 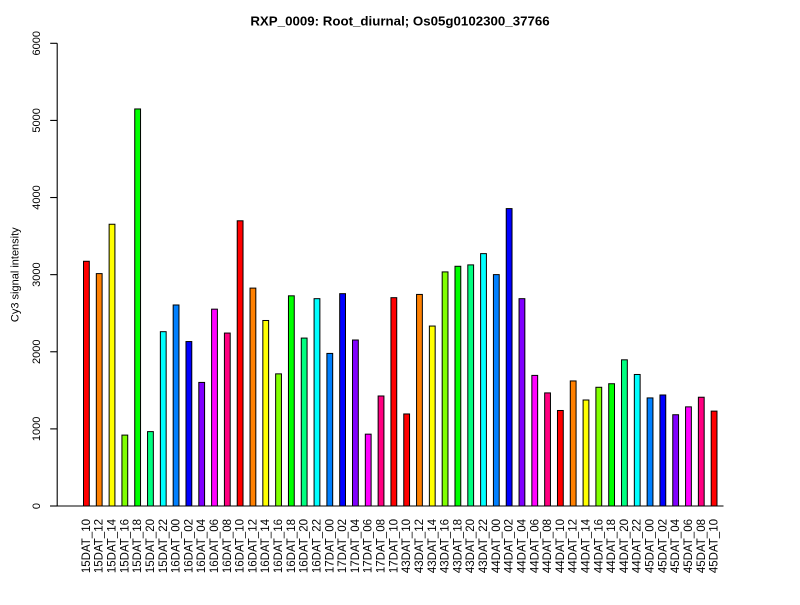 I want to click on svg-text: 2000, so click(x=37, y=352).